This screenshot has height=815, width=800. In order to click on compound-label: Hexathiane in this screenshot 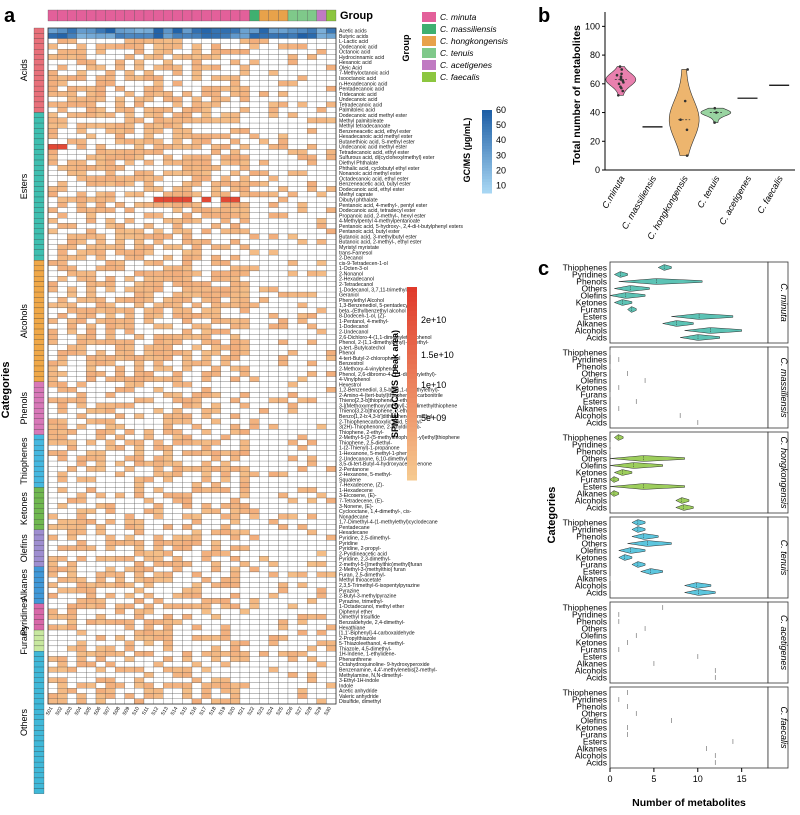, I will do `click(352, 628)`.